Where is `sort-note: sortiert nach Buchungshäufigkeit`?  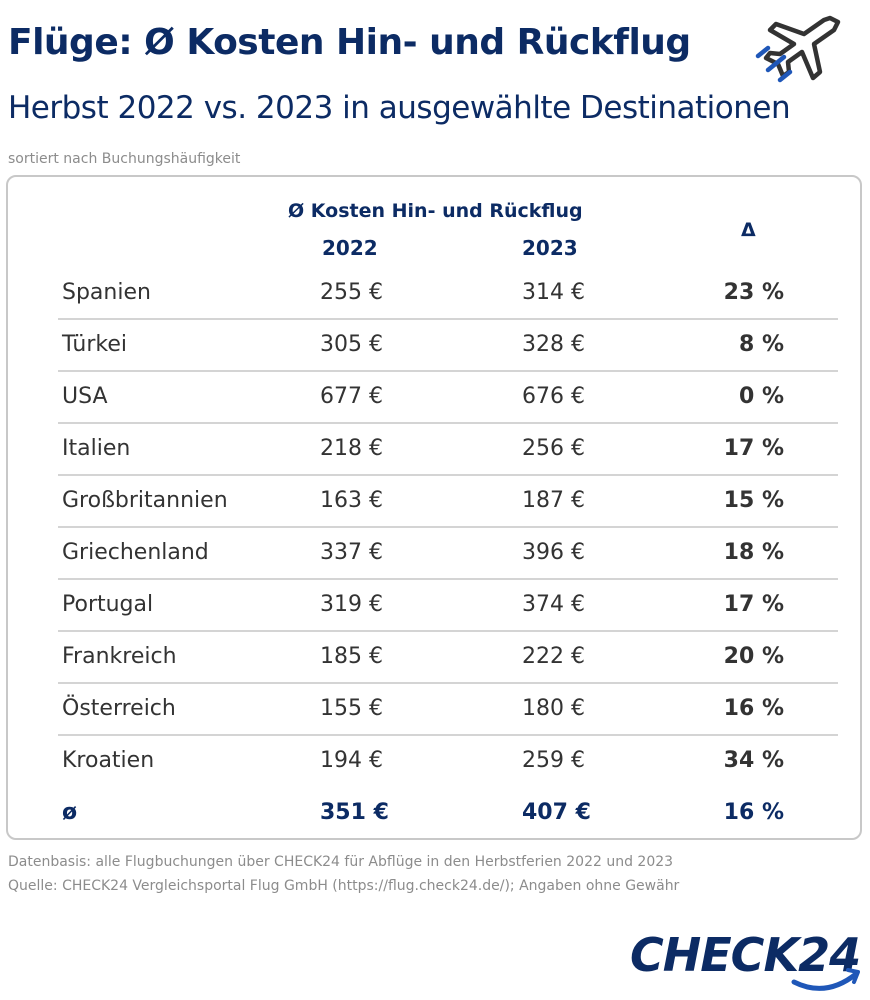
sort-note: sortiert nach Buchungshäufigkeit is located at coordinates (124, 159).